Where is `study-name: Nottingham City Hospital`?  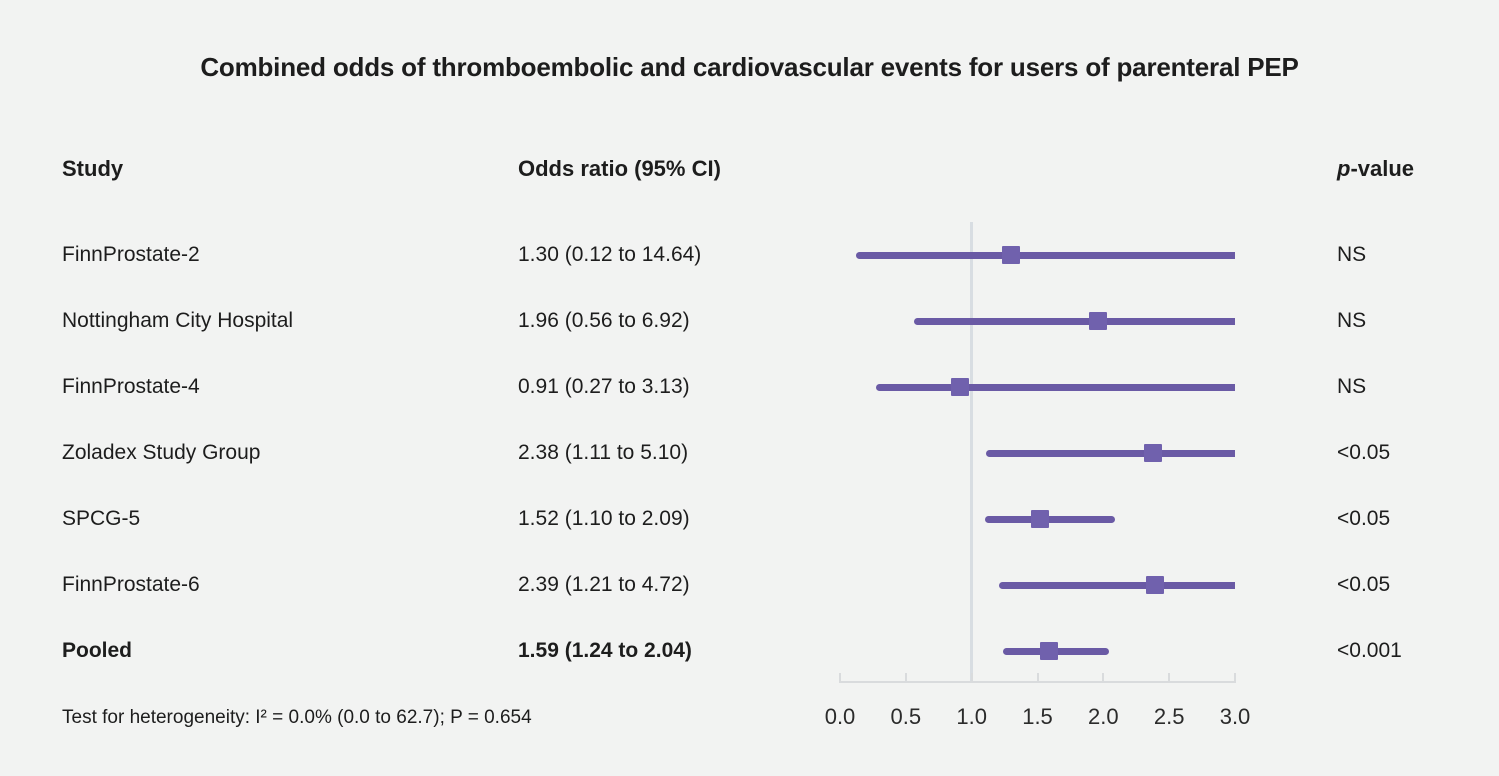
study-name: Nottingham City Hospital is located at coordinates (178, 320).